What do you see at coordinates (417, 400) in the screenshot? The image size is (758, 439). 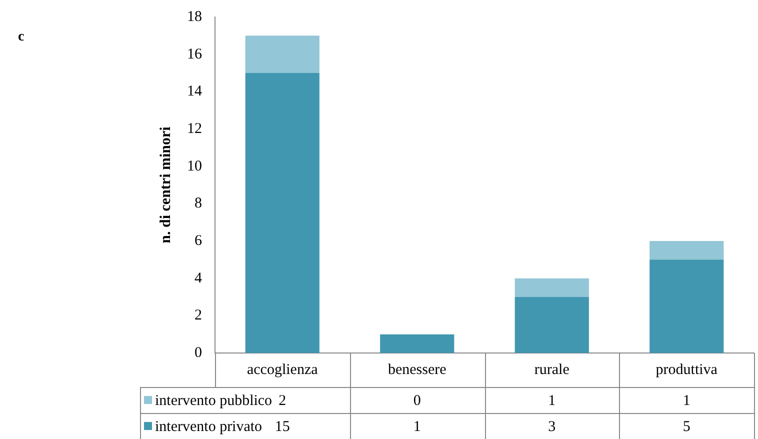 I see `data-label: 0` at bounding box center [417, 400].